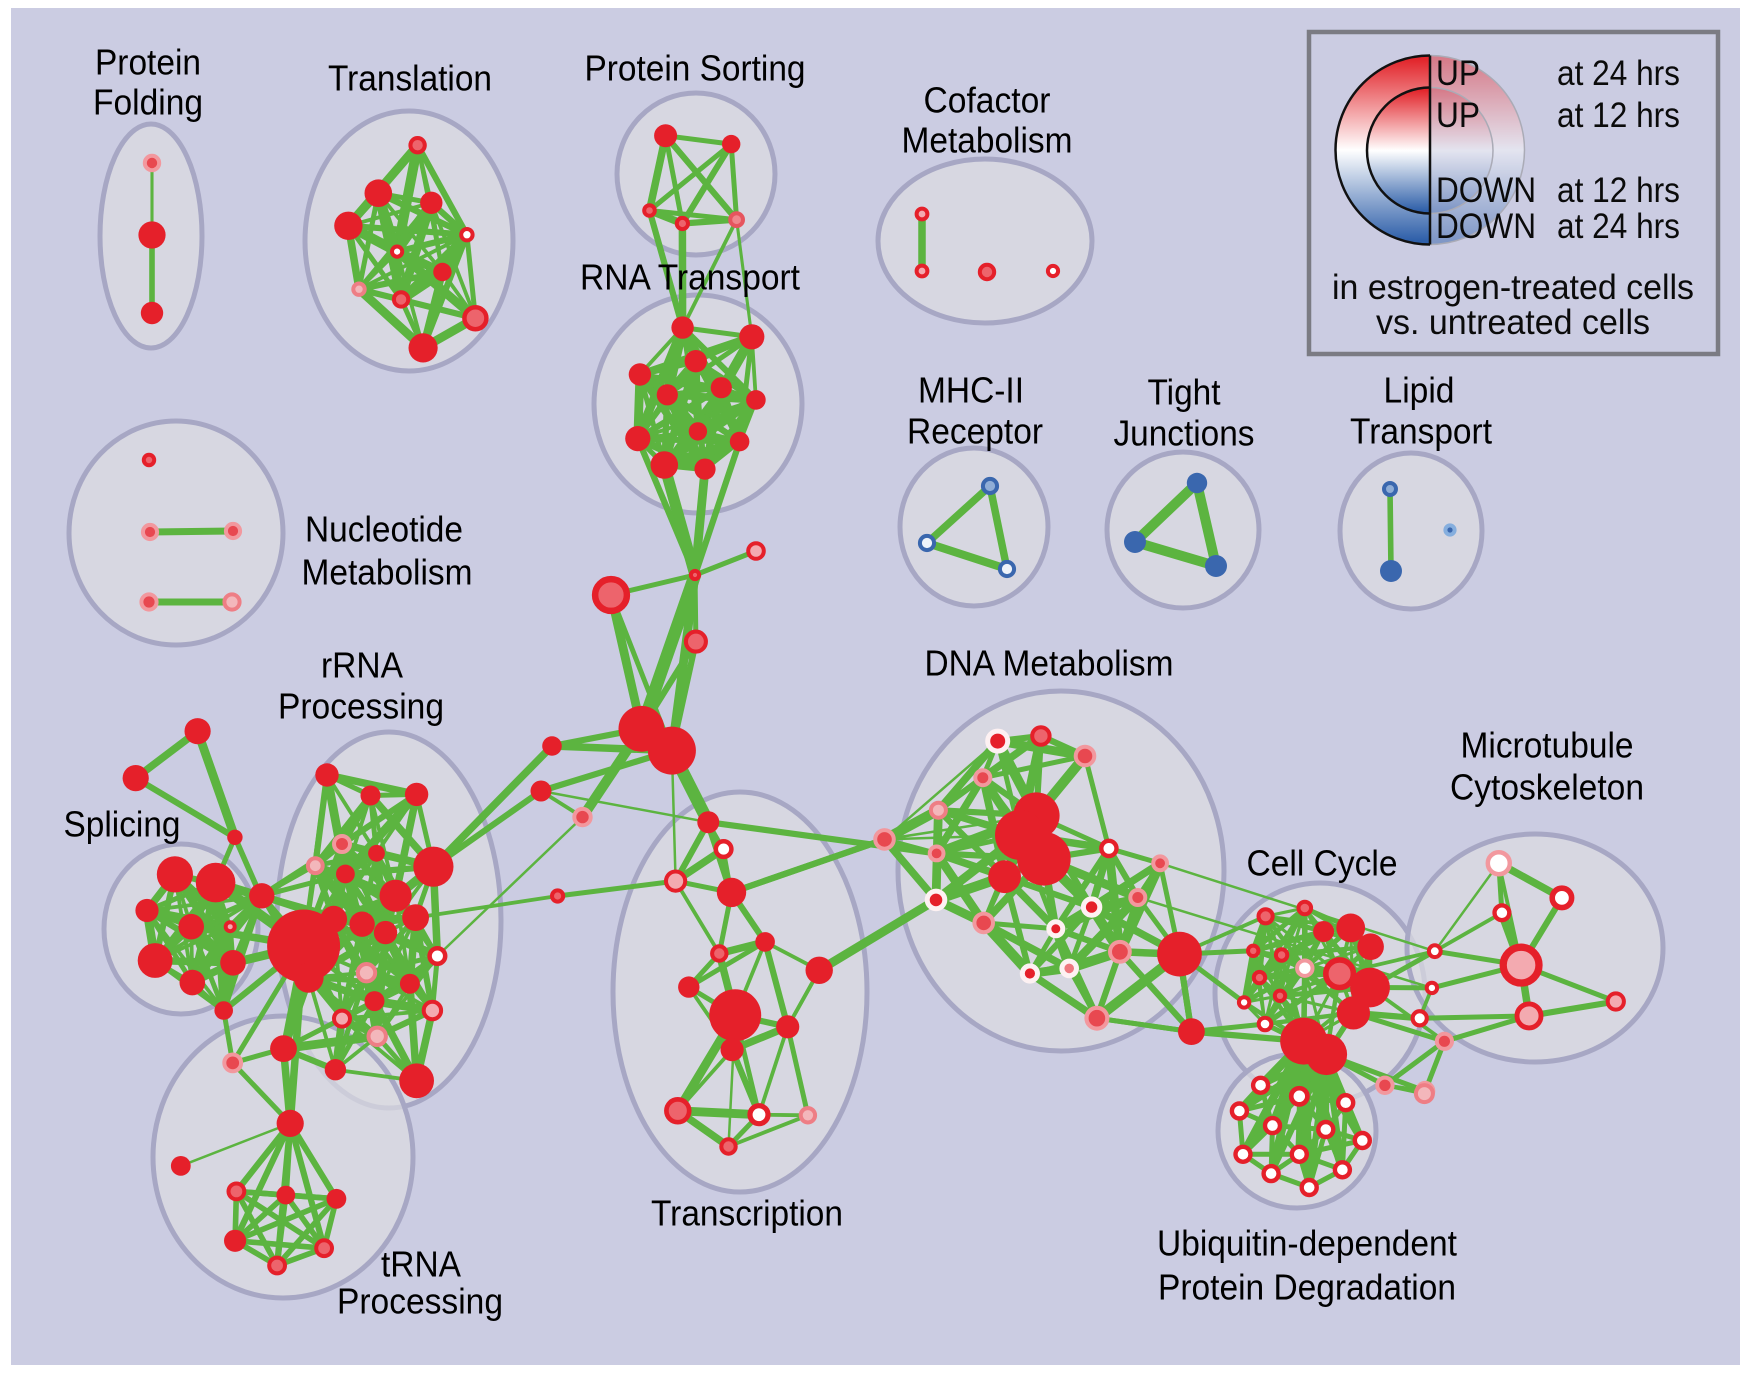 The image size is (1750, 1381). What do you see at coordinates (1547, 745) in the screenshot?
I see `svg-text: Microtubule` at bounding box center [1547, 745].